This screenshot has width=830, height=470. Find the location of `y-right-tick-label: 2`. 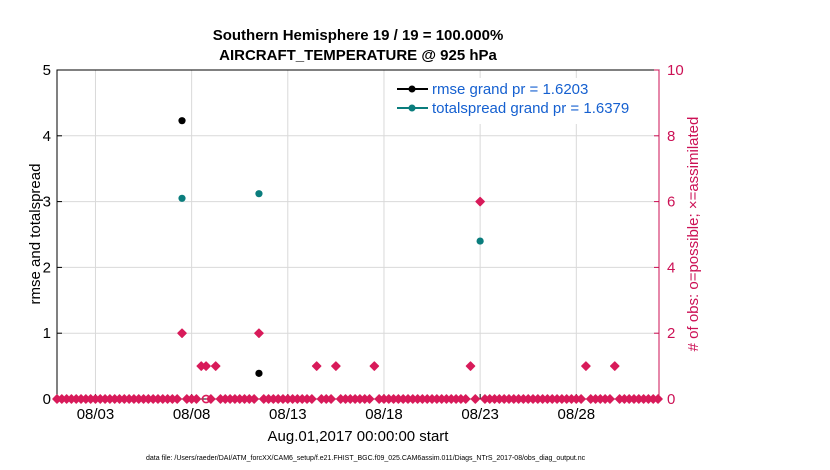

y-right-tick-label: 2 is located at coordinates (671, 333).